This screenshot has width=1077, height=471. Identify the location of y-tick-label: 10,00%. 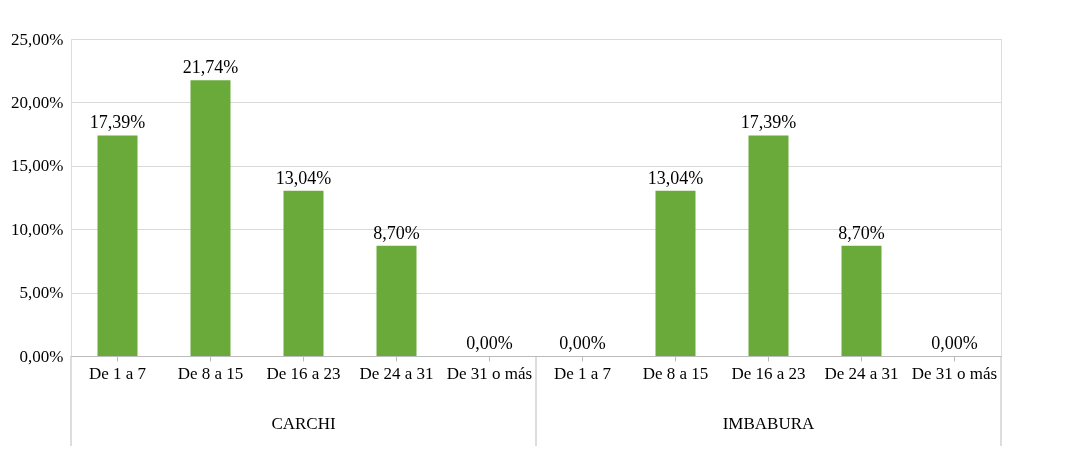
(37, 229).